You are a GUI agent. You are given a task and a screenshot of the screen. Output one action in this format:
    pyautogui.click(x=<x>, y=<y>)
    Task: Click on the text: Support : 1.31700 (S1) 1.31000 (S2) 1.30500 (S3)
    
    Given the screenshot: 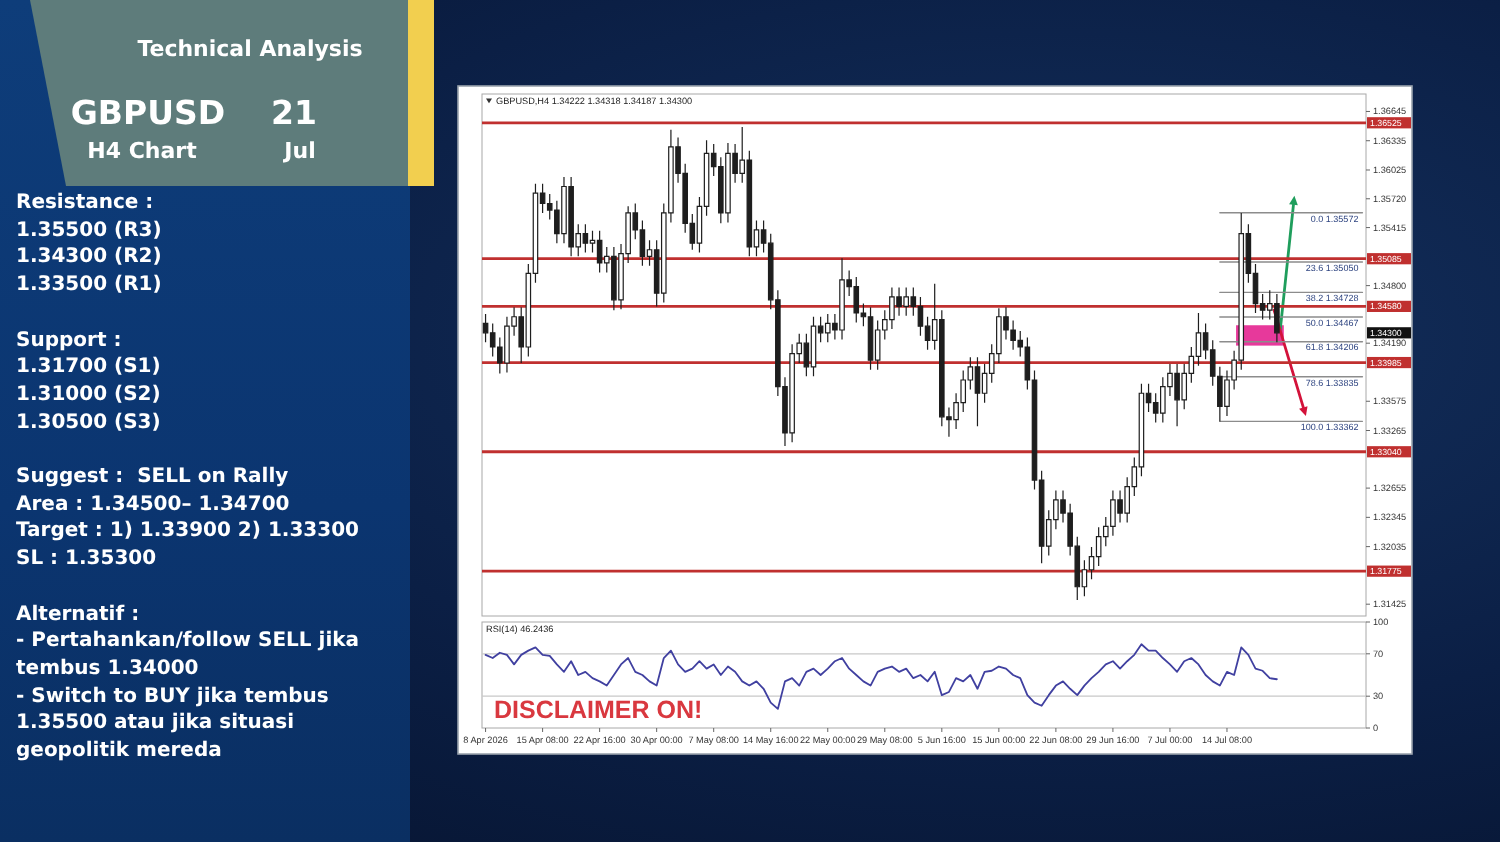 What is the action you would take?
    pyautogui.click(x=89, y=382)
    